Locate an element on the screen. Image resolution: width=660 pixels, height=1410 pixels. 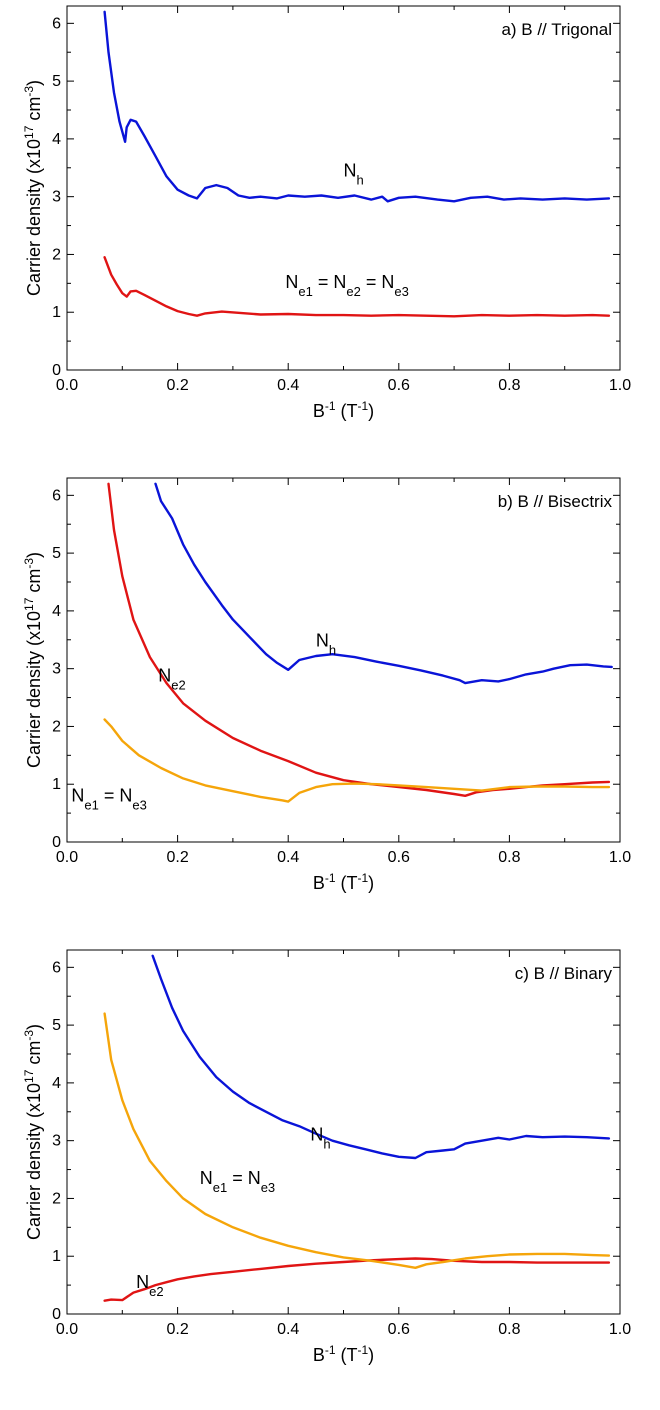
panel-title: c) B // Binary is located at coordinates (564, 973).